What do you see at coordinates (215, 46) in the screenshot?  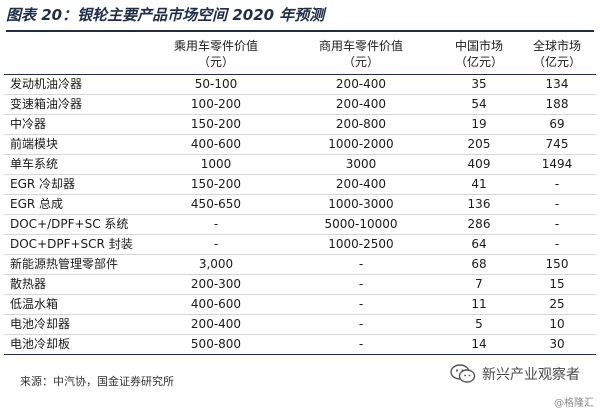 I see `column-header-label: 乘用车零件价值` at bounding box center [215, 46].